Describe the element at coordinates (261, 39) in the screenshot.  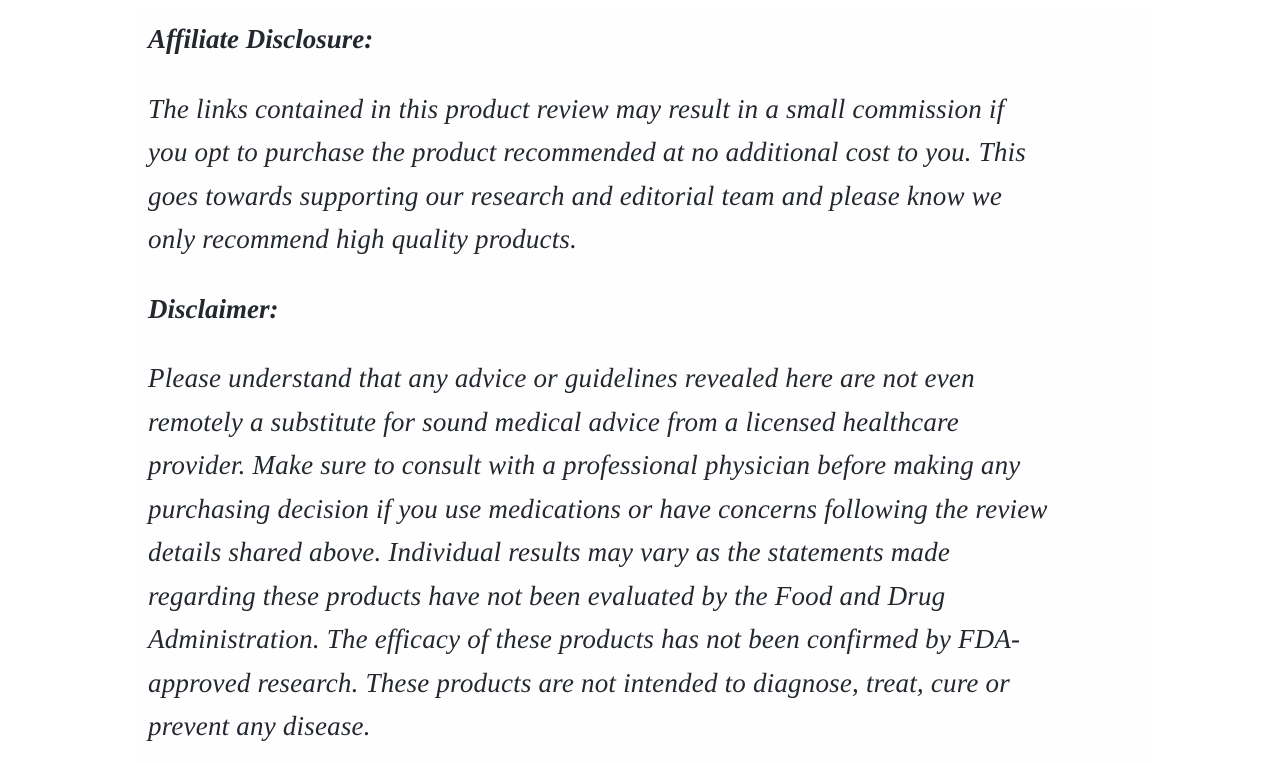
I see `affiliate-disclosure-heading: Affiliate Disclosure:` at that location.